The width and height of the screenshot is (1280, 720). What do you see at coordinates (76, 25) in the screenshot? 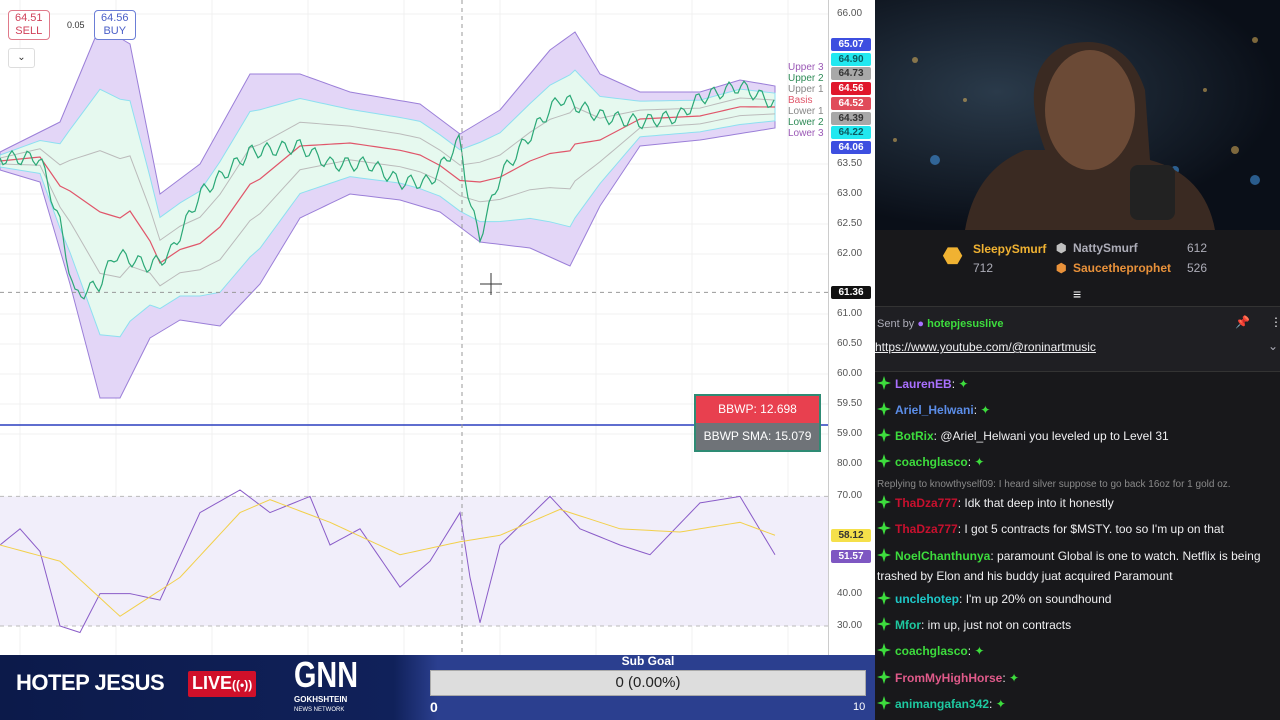
I see `spread: 0.05` at bounding box center [76, 25].